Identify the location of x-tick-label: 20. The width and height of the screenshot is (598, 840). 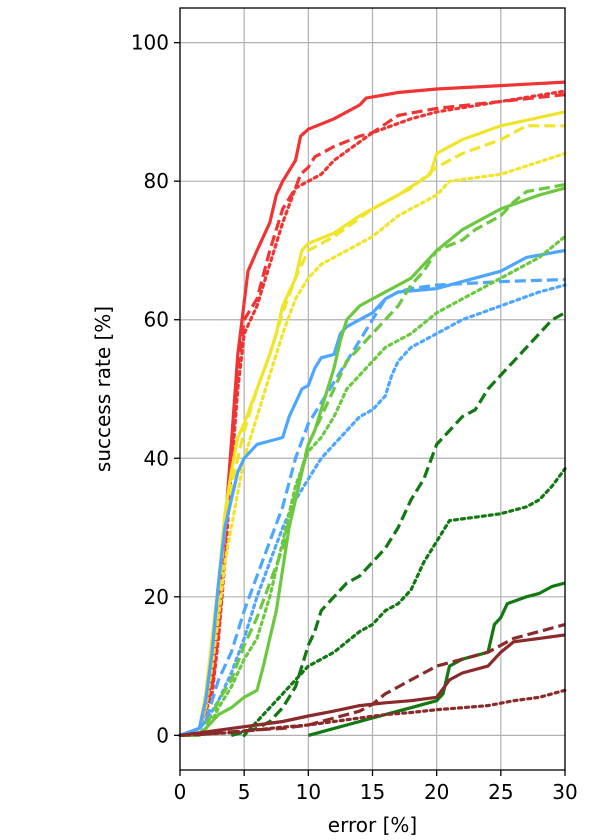
(436, 792).